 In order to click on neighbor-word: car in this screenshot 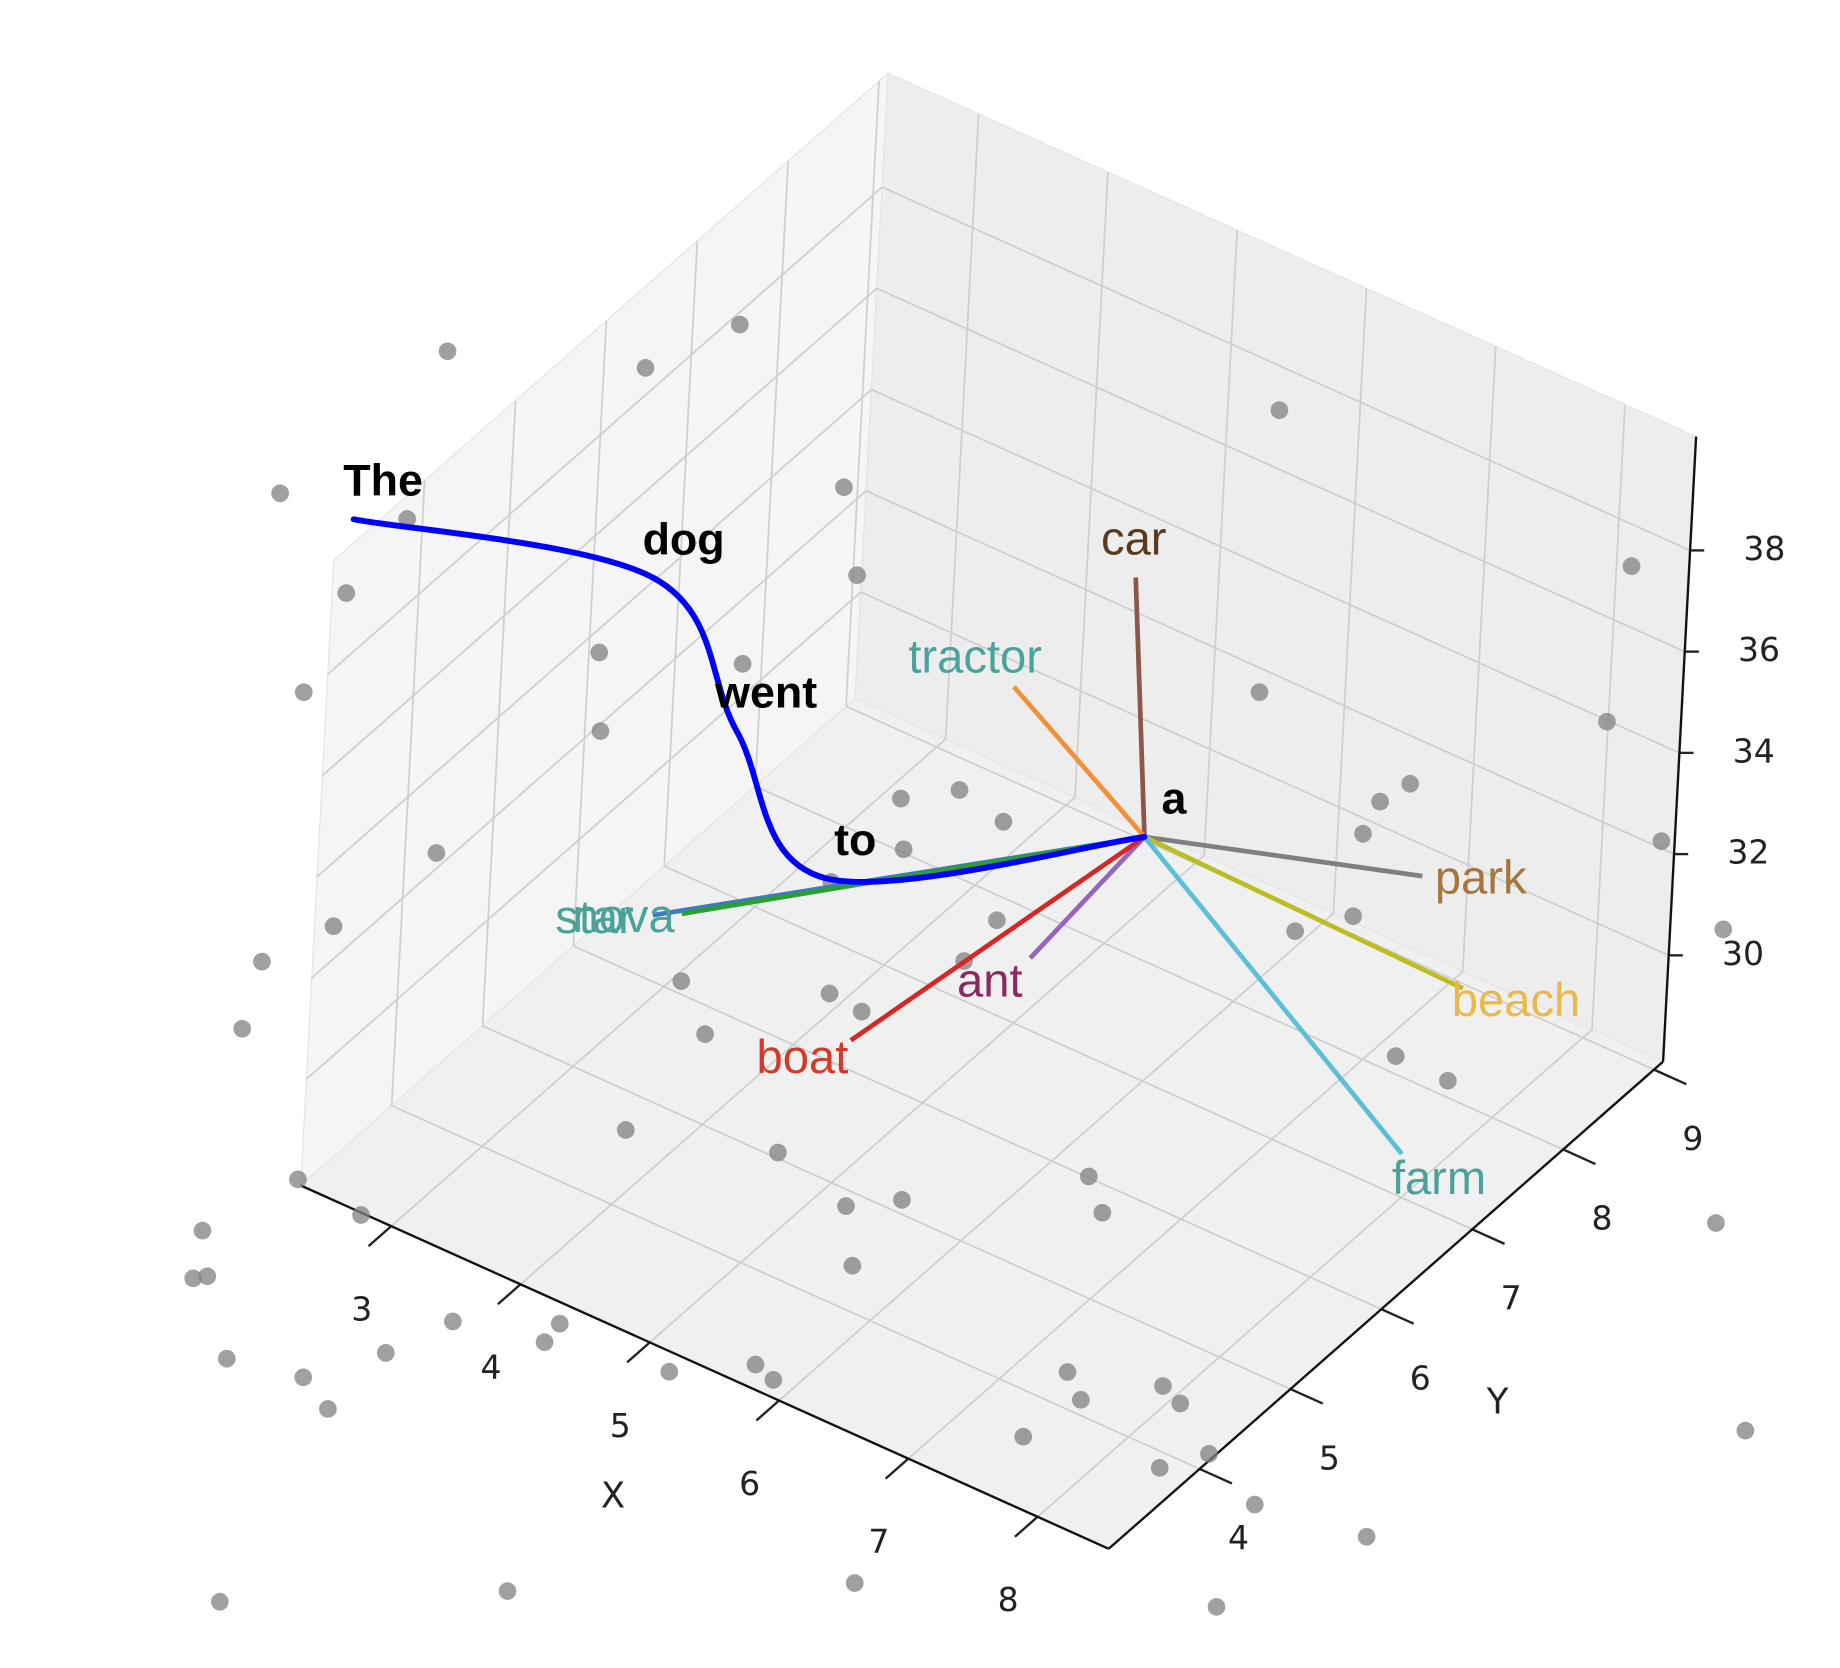, I will do `click(1134, 538)`.